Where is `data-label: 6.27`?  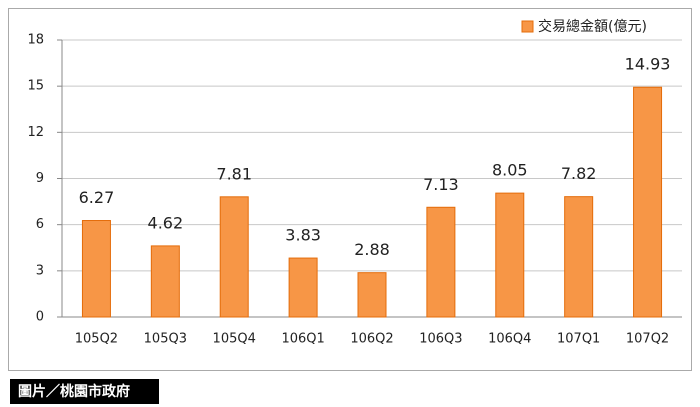 data-label: 6.27 is located at coordinates (97, 197).